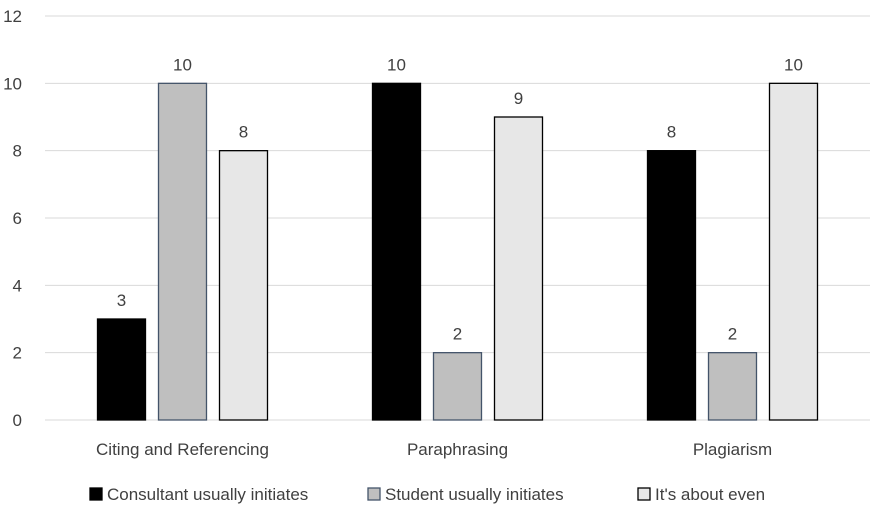 This screenshot has width=874, height=516. I want to click on y-tick-label: 6, so click(17, 218).